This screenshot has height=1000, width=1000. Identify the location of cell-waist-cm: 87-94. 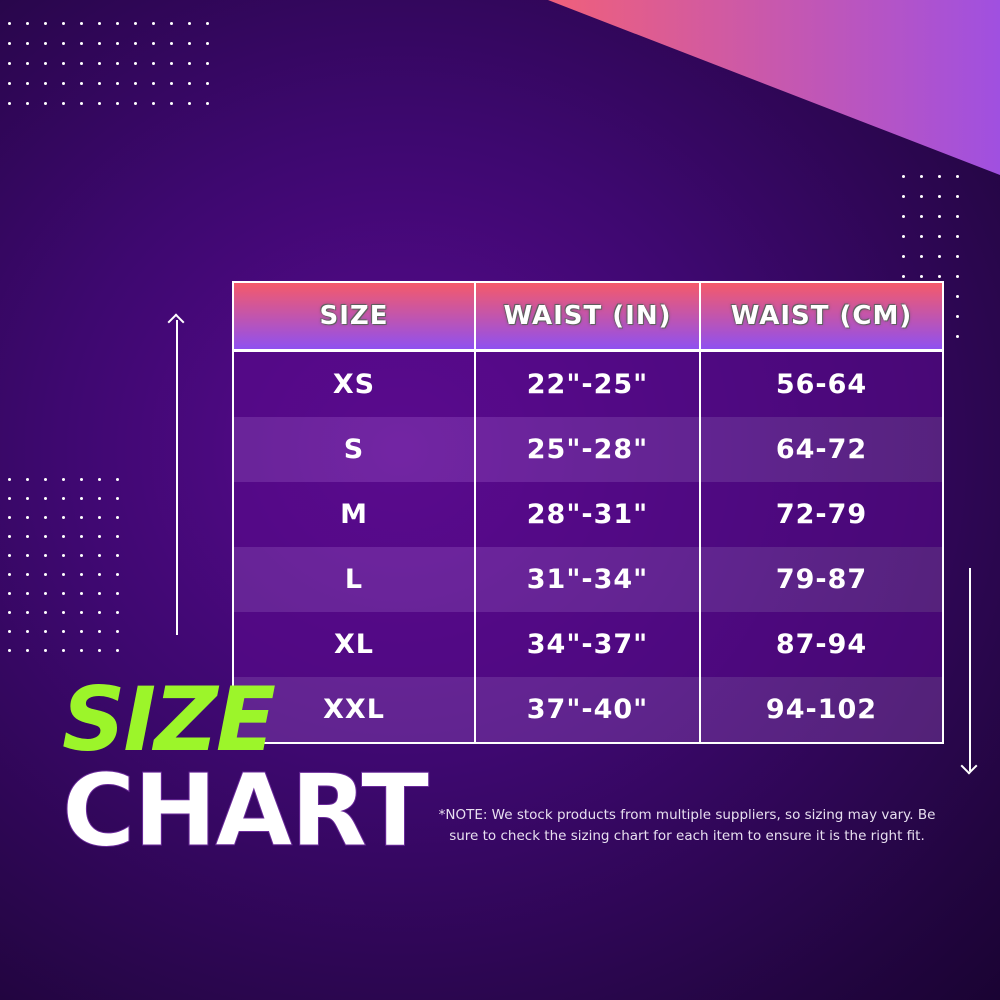
(821, 644).